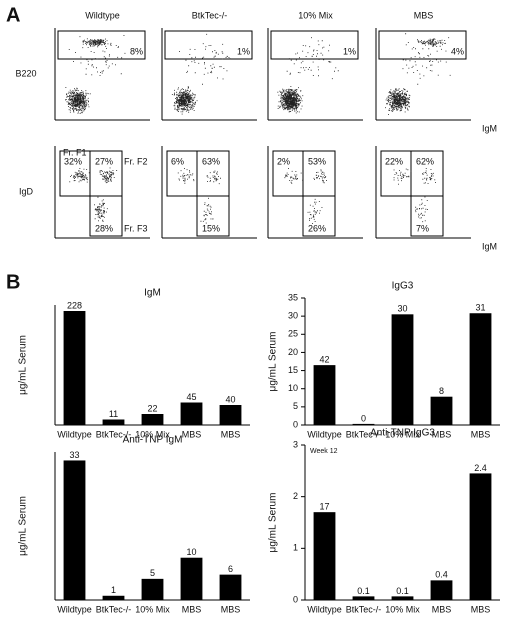 The width and height of the screenshot is (520, 619). Describe the element at coordinates (422, 228) in the screenshot. I see `gate-percent: 7%` at that location.